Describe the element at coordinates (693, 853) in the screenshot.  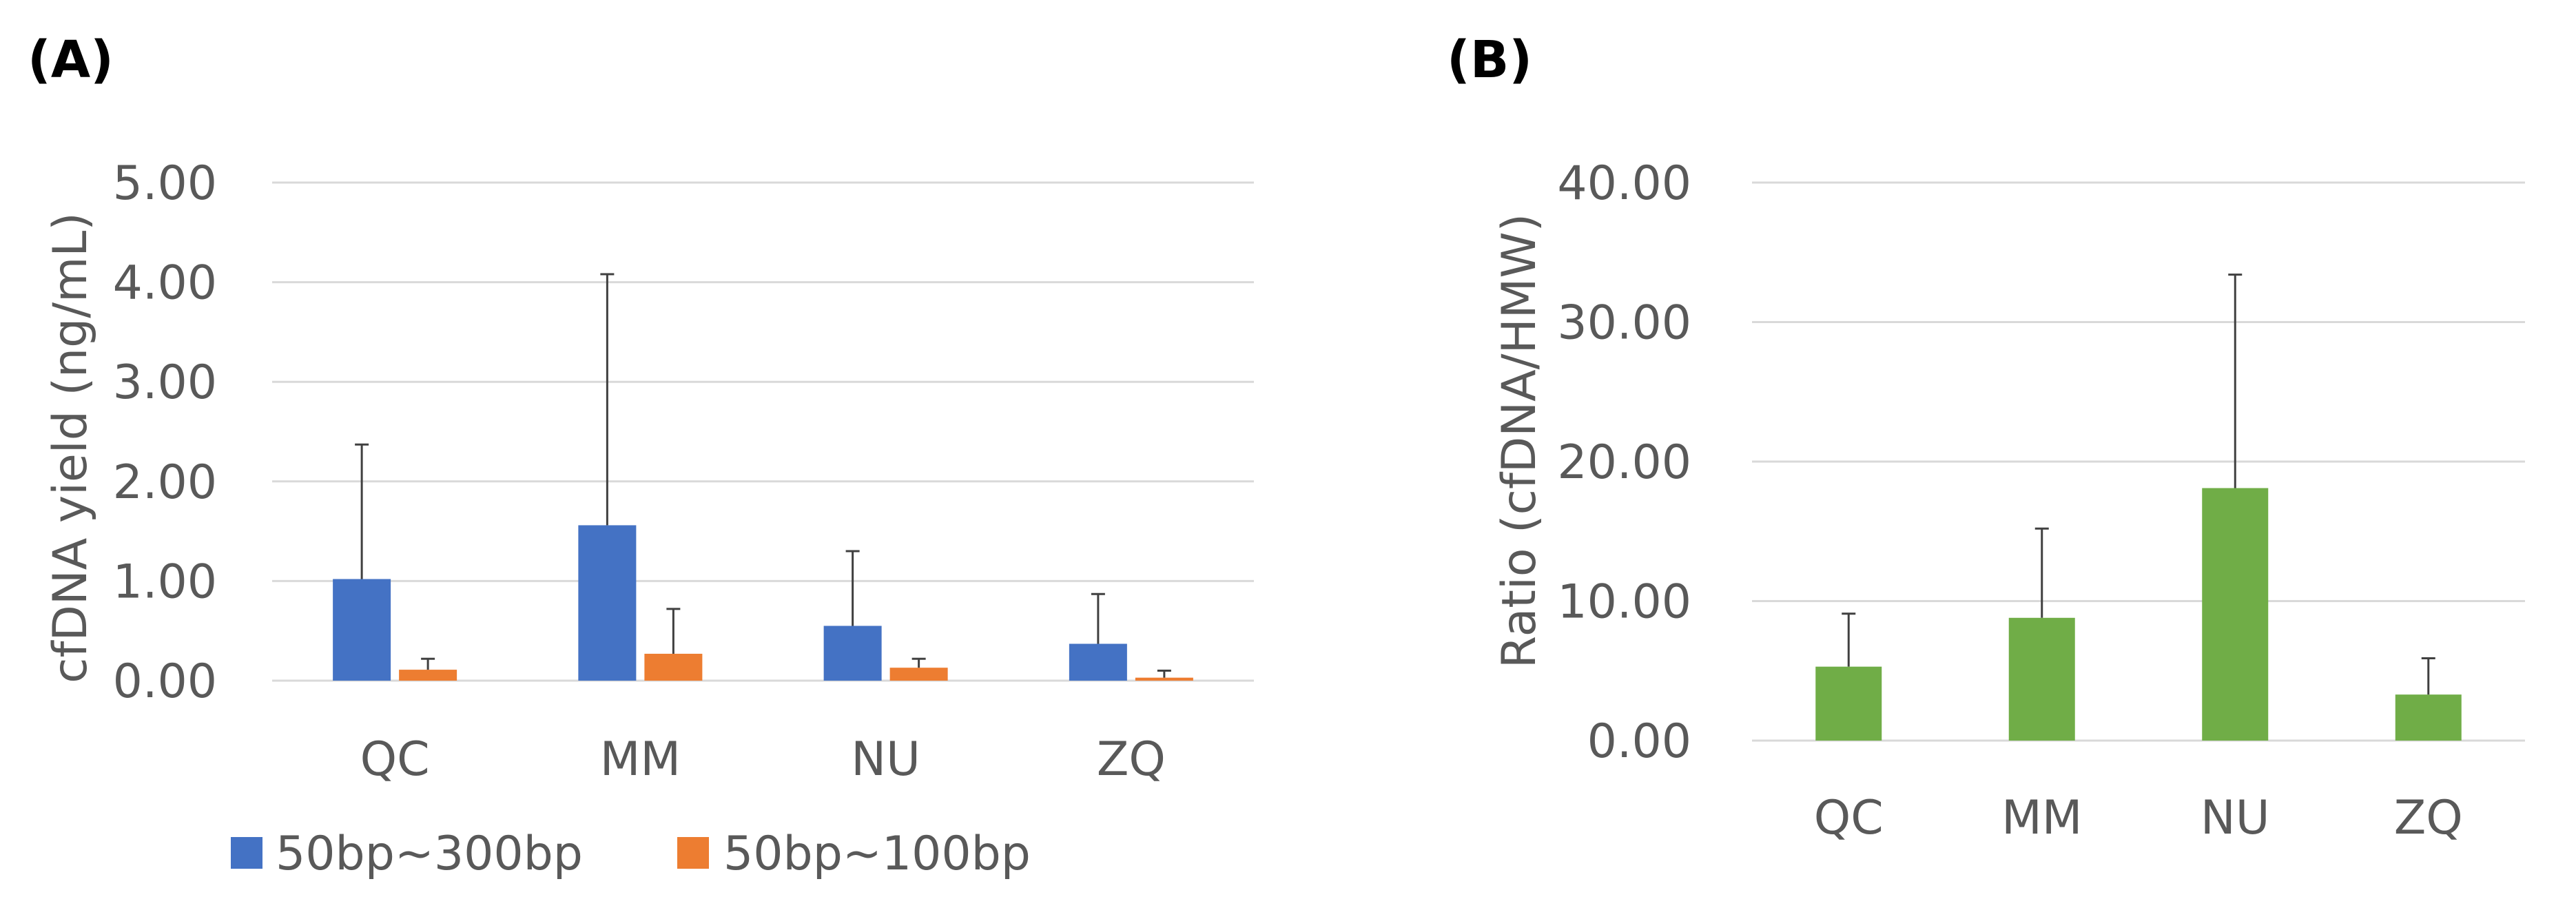
I see `legend-swatch-50bp-100bp` at that location.